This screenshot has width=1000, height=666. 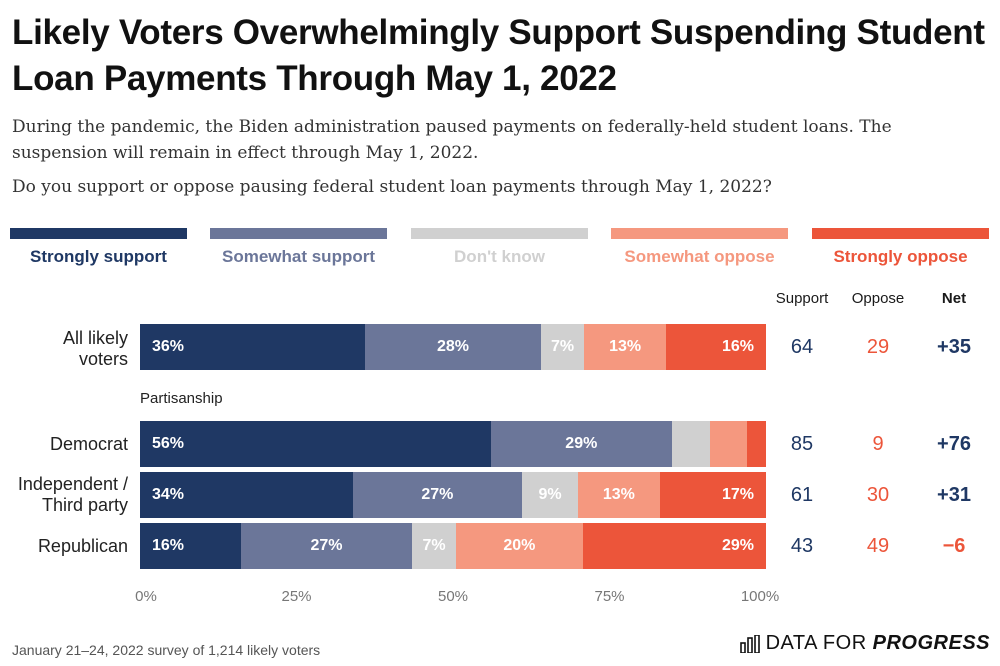 I want to click on bar-segment-strongly-oppose: 29%, so click(x=674, y=546).